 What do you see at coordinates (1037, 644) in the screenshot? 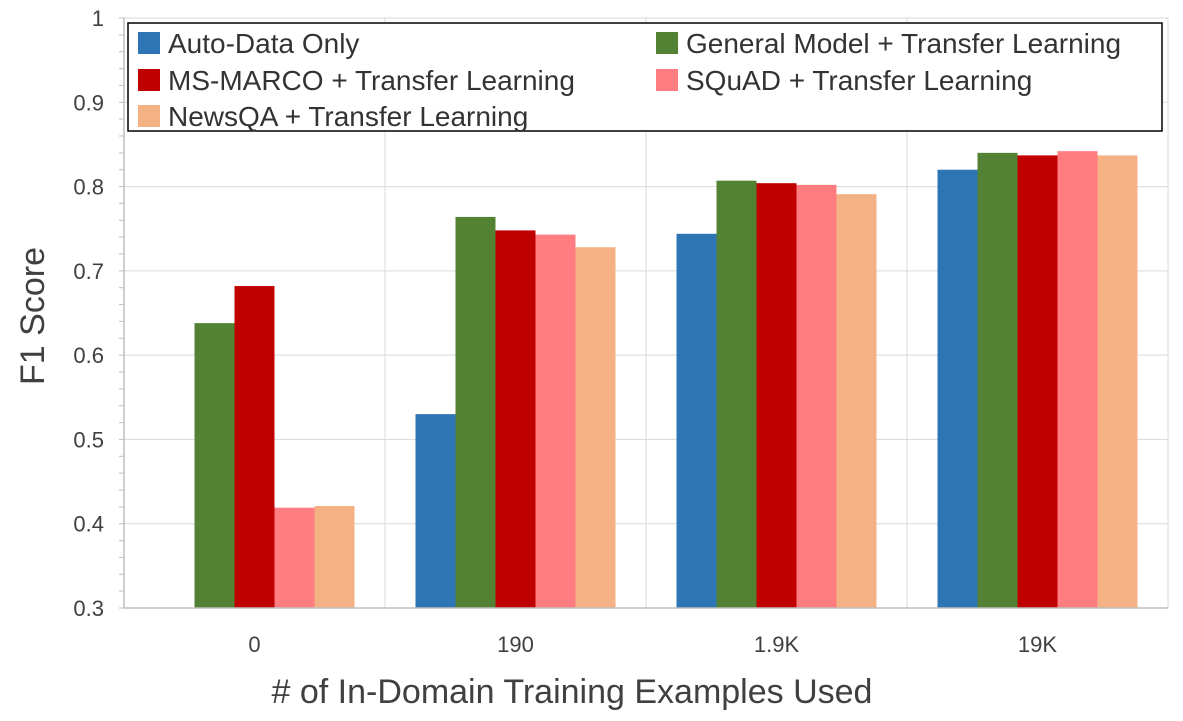
I see `x-tick-label: 19K` at bounding box center [1037, 644].